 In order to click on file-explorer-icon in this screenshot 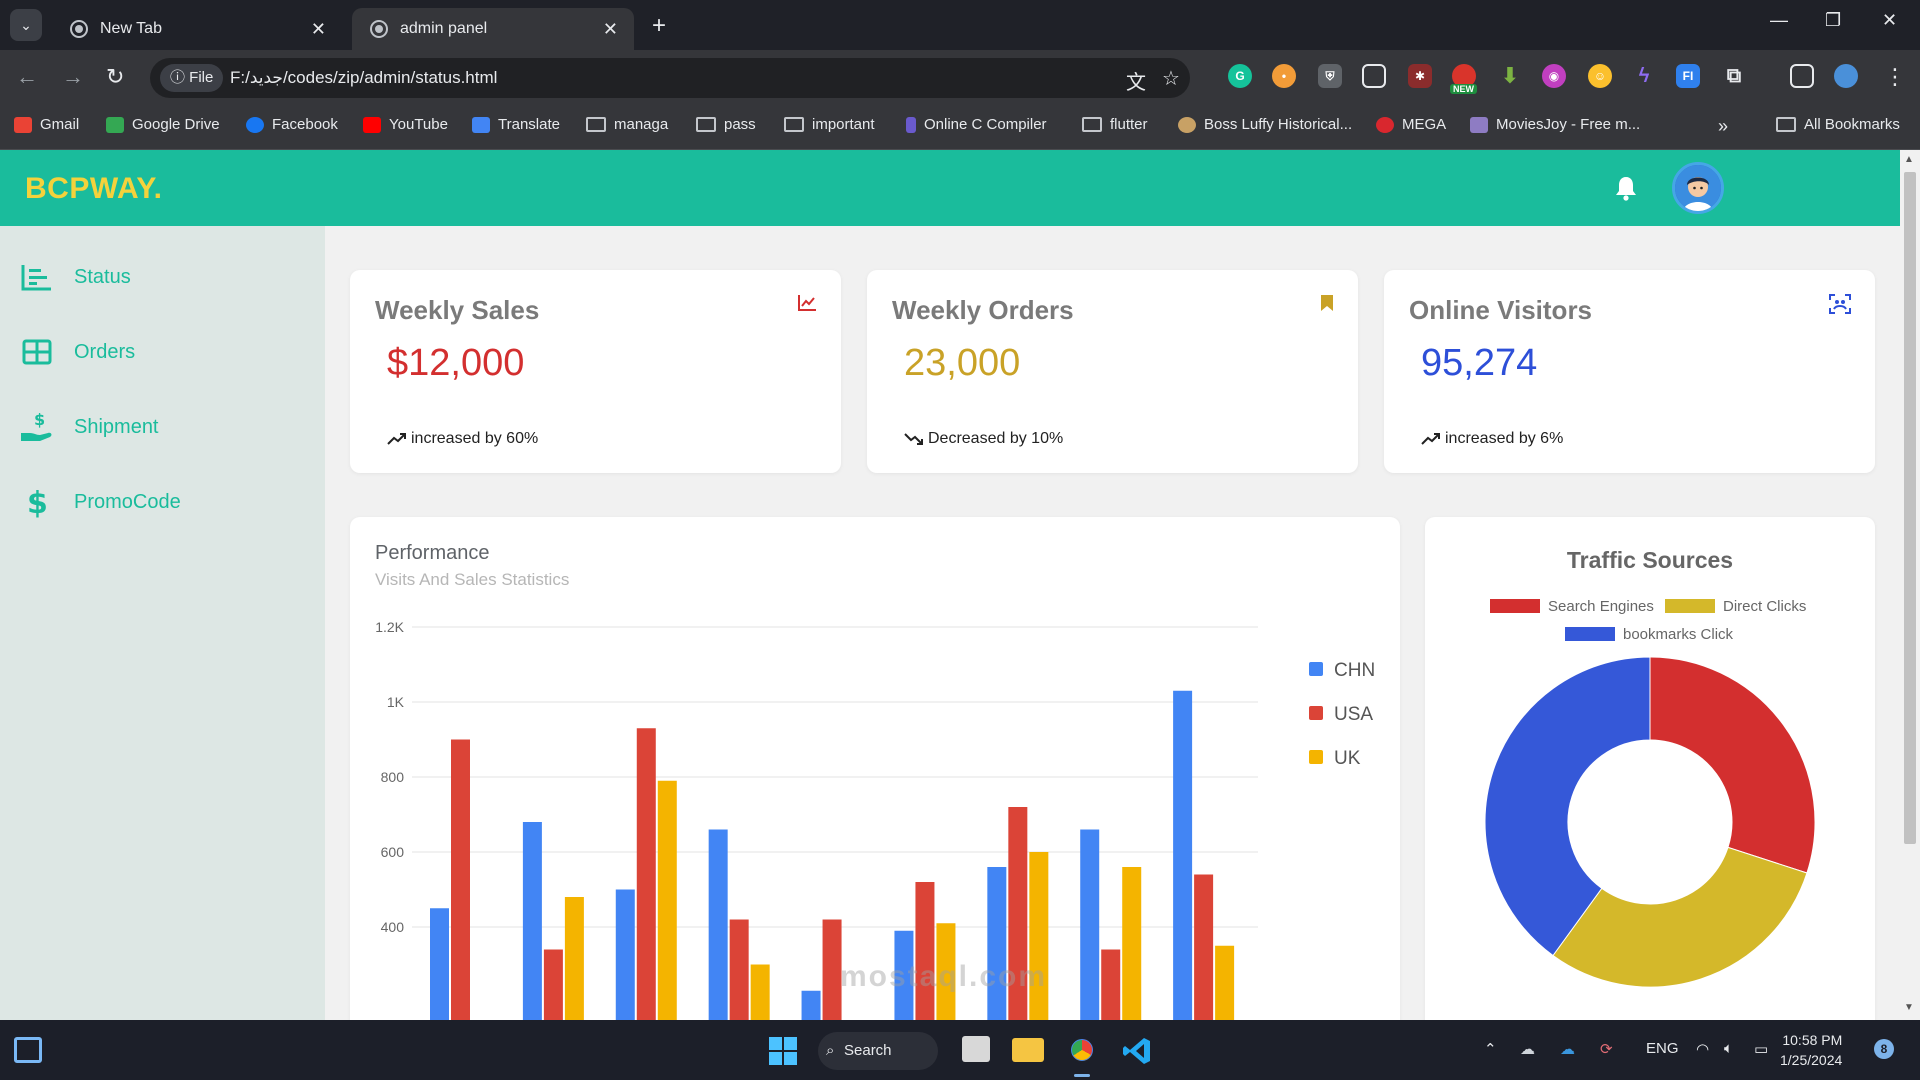, I will do `click(1028, 1050)`.